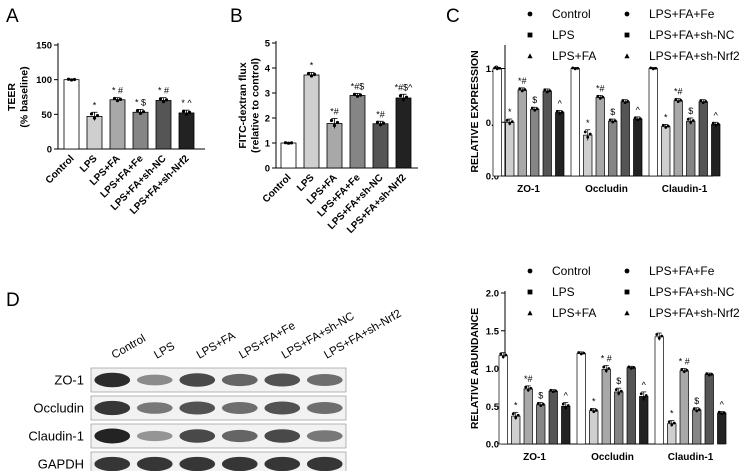 The width and height of the screenshot is (745, 471). What do you see at coordinates (164, 350) in the screenshot?
I see `blot-column-label: LPS` at bounding box center [164, 350].